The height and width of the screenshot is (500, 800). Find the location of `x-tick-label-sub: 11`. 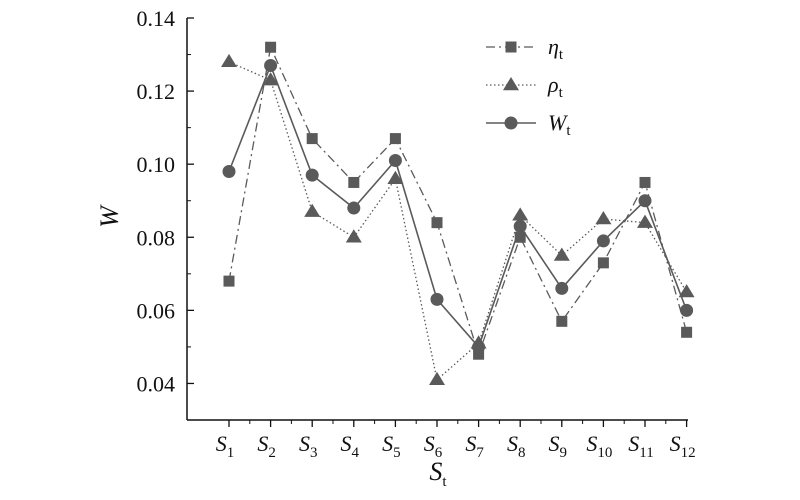

x-tick-label-sub: 11 is located at coordinates (646, 453).